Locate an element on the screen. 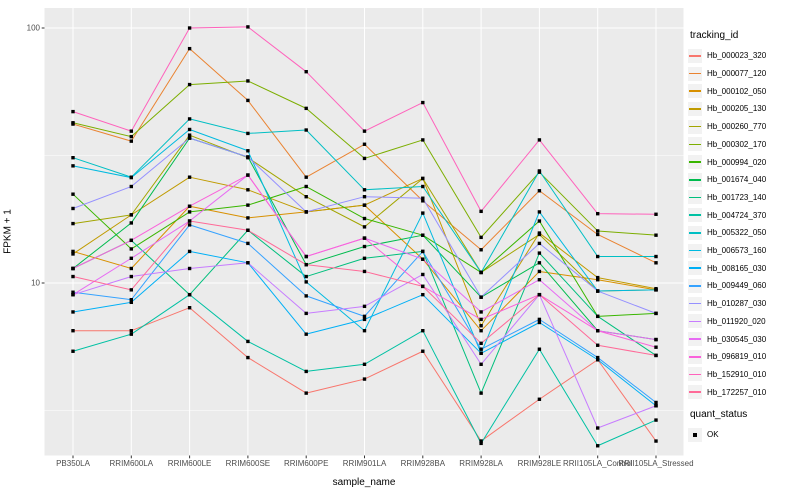  legend-entry-label: Hb_096819_010 is located at coordinates (737, 357).